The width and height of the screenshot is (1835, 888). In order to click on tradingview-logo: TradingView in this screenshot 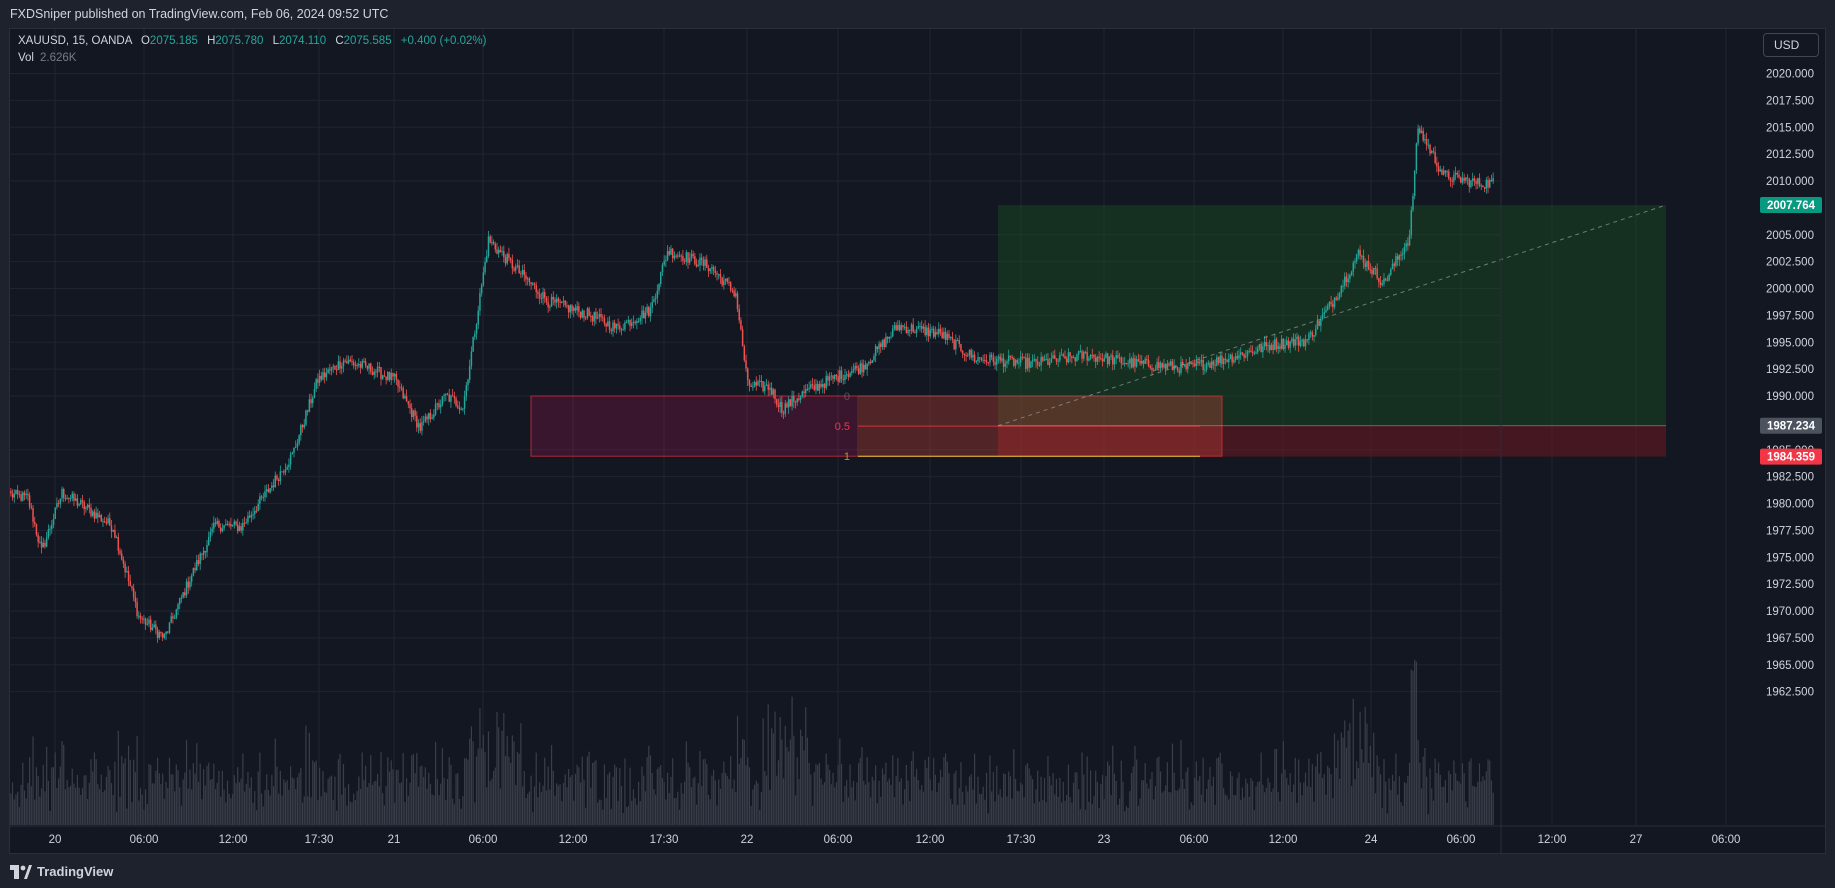, I will do `click(61, 871)`.